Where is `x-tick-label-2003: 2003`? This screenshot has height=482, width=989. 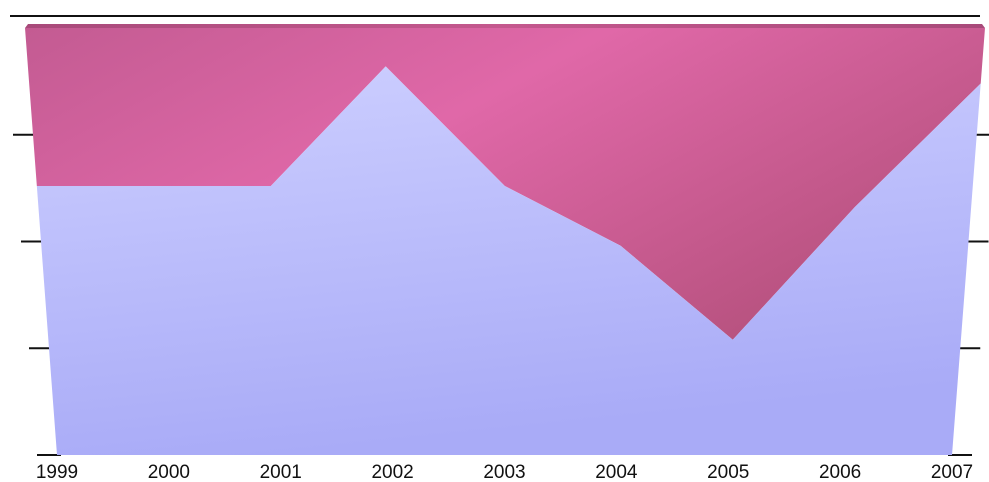
x-tick-label-2003: 2003 is located at coordinates (504, 472).